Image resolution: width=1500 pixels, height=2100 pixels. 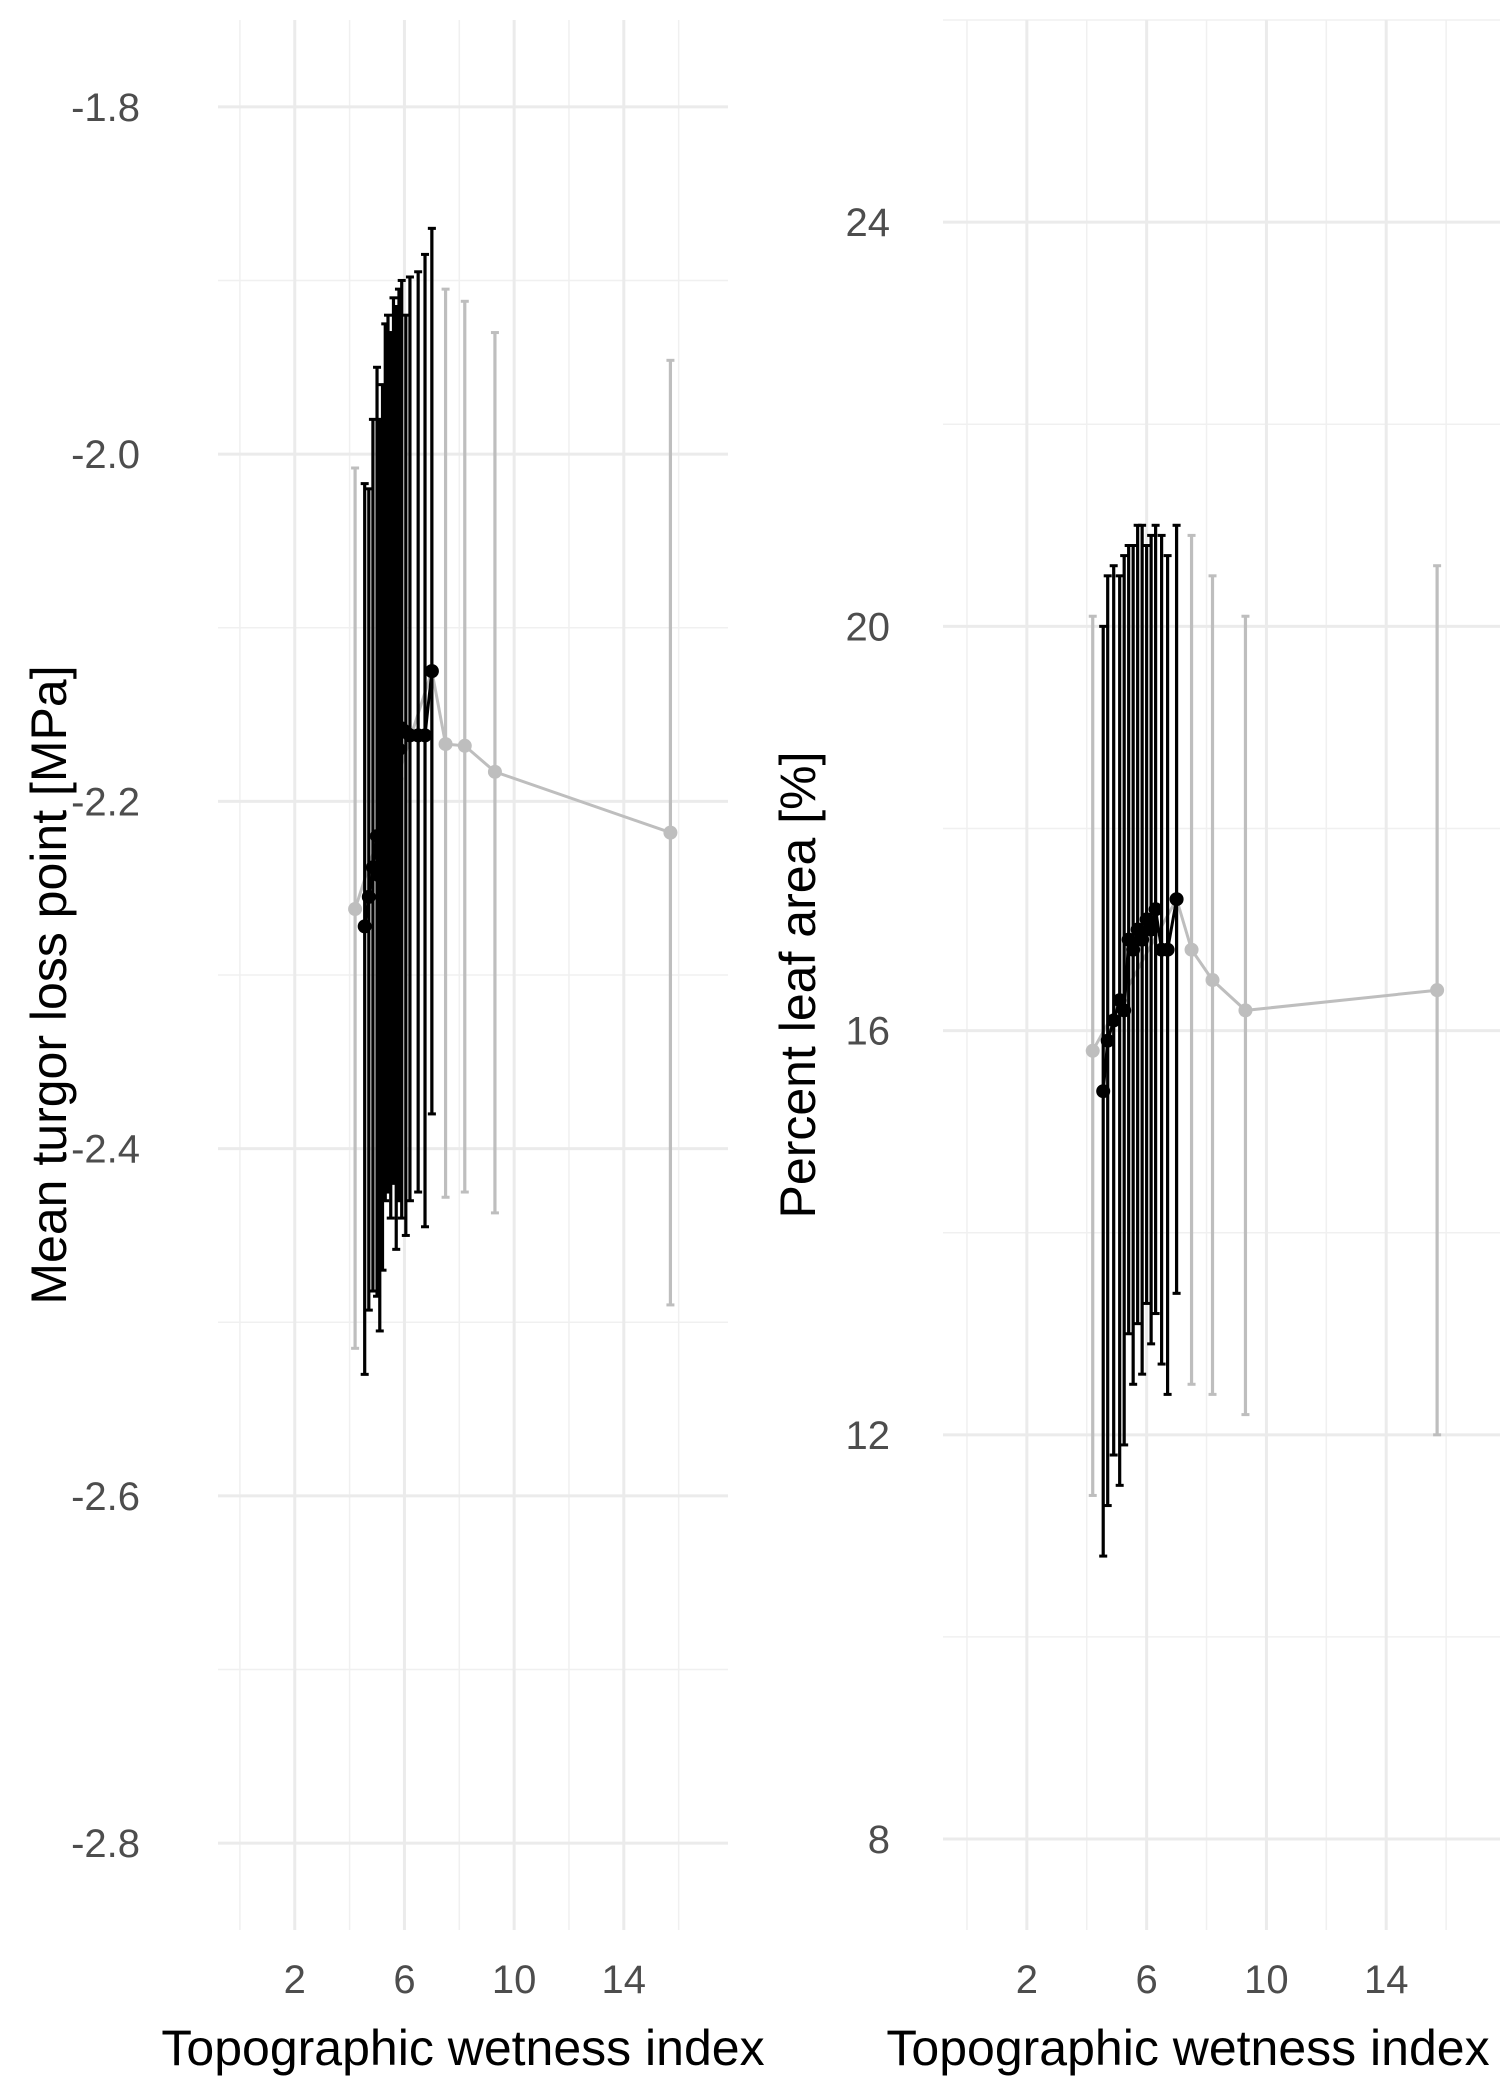 I want to click on y-tick-label: -2.6, so click(x=105, y=1497).